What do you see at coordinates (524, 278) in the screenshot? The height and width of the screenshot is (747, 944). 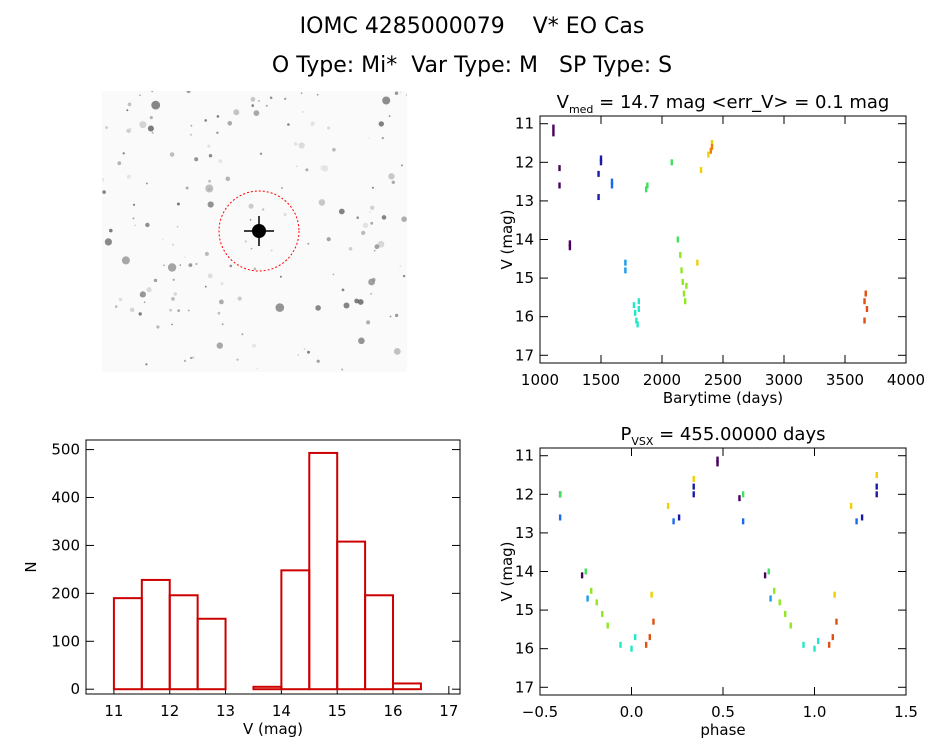 I see `y-tick-label: 15` at bounding box center [524, 278].